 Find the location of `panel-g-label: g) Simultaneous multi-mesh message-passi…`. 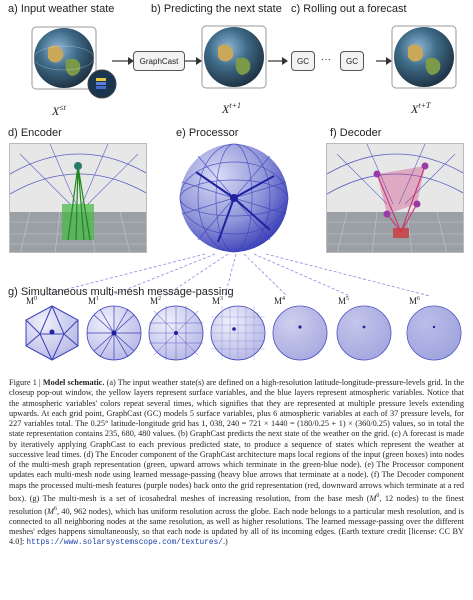

panel-g-label: g) Simultaneous multi-mesh message-passi… is located at coordinates (121, 292).